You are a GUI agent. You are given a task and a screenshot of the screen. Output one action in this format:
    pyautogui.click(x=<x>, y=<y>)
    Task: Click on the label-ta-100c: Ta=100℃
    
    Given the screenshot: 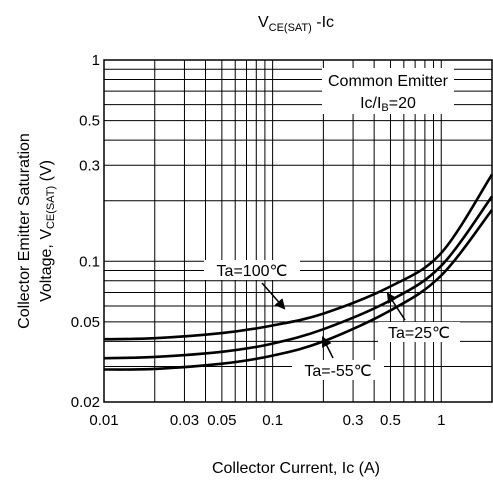 What is the action you would take?
    pyautogui.click(x=252, y=271)
    